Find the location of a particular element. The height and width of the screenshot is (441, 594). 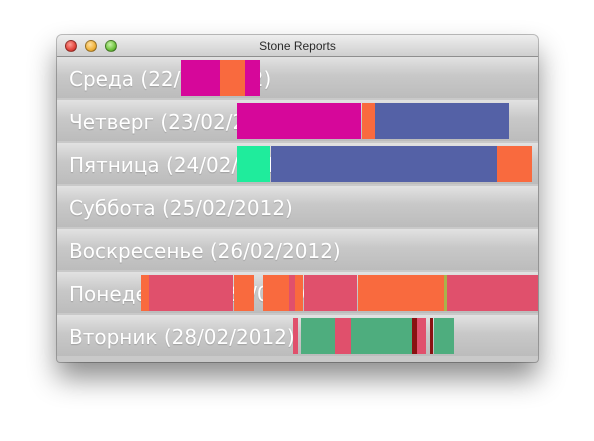

minimize-window-button is located at coordinates (91, 46).